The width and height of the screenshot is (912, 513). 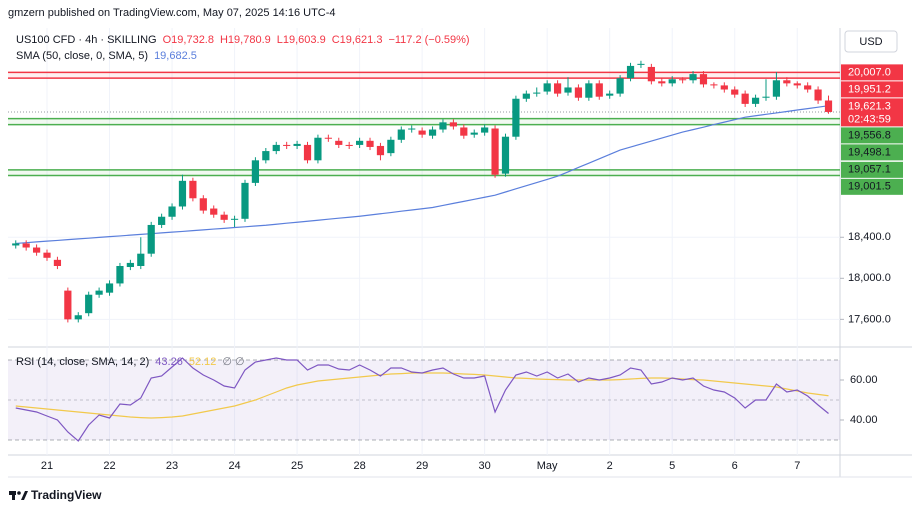 I want to click on level-label: 19,556.8, so click(x=869, y=135).